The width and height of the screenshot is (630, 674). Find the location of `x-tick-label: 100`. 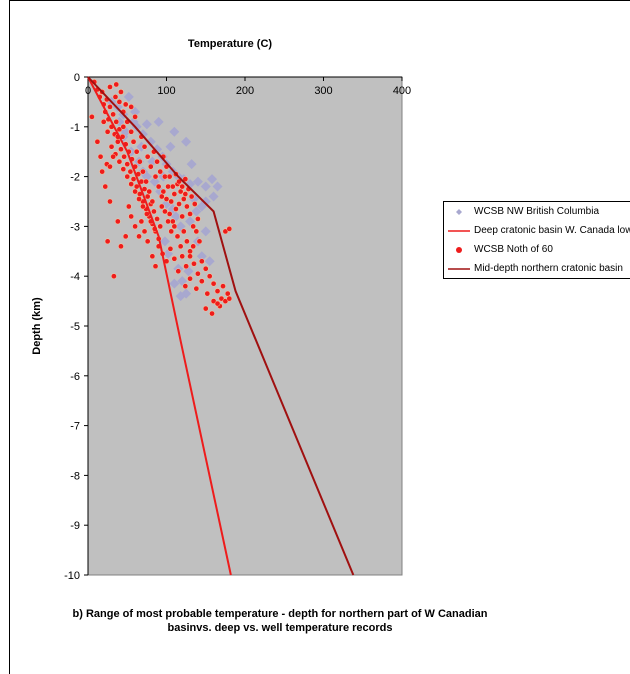

x-tick-label: 100 is located at coordinates (166, 91).